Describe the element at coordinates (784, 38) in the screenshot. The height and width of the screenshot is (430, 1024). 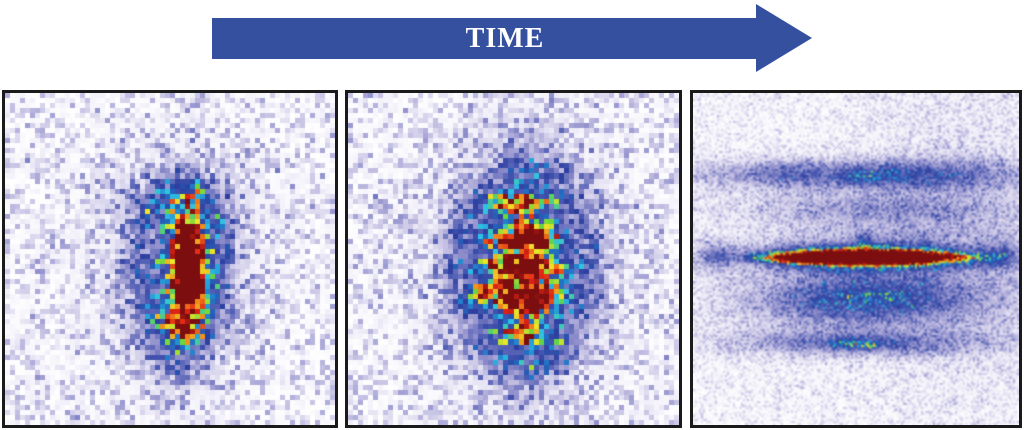
I see `time-arrow-head-icon` at that location.